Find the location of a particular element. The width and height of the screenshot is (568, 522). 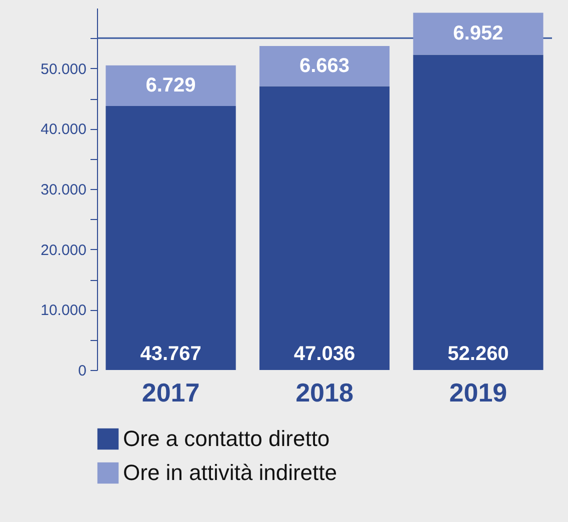

y-tick-label: 50.000 is located at coordinates (63, 69).